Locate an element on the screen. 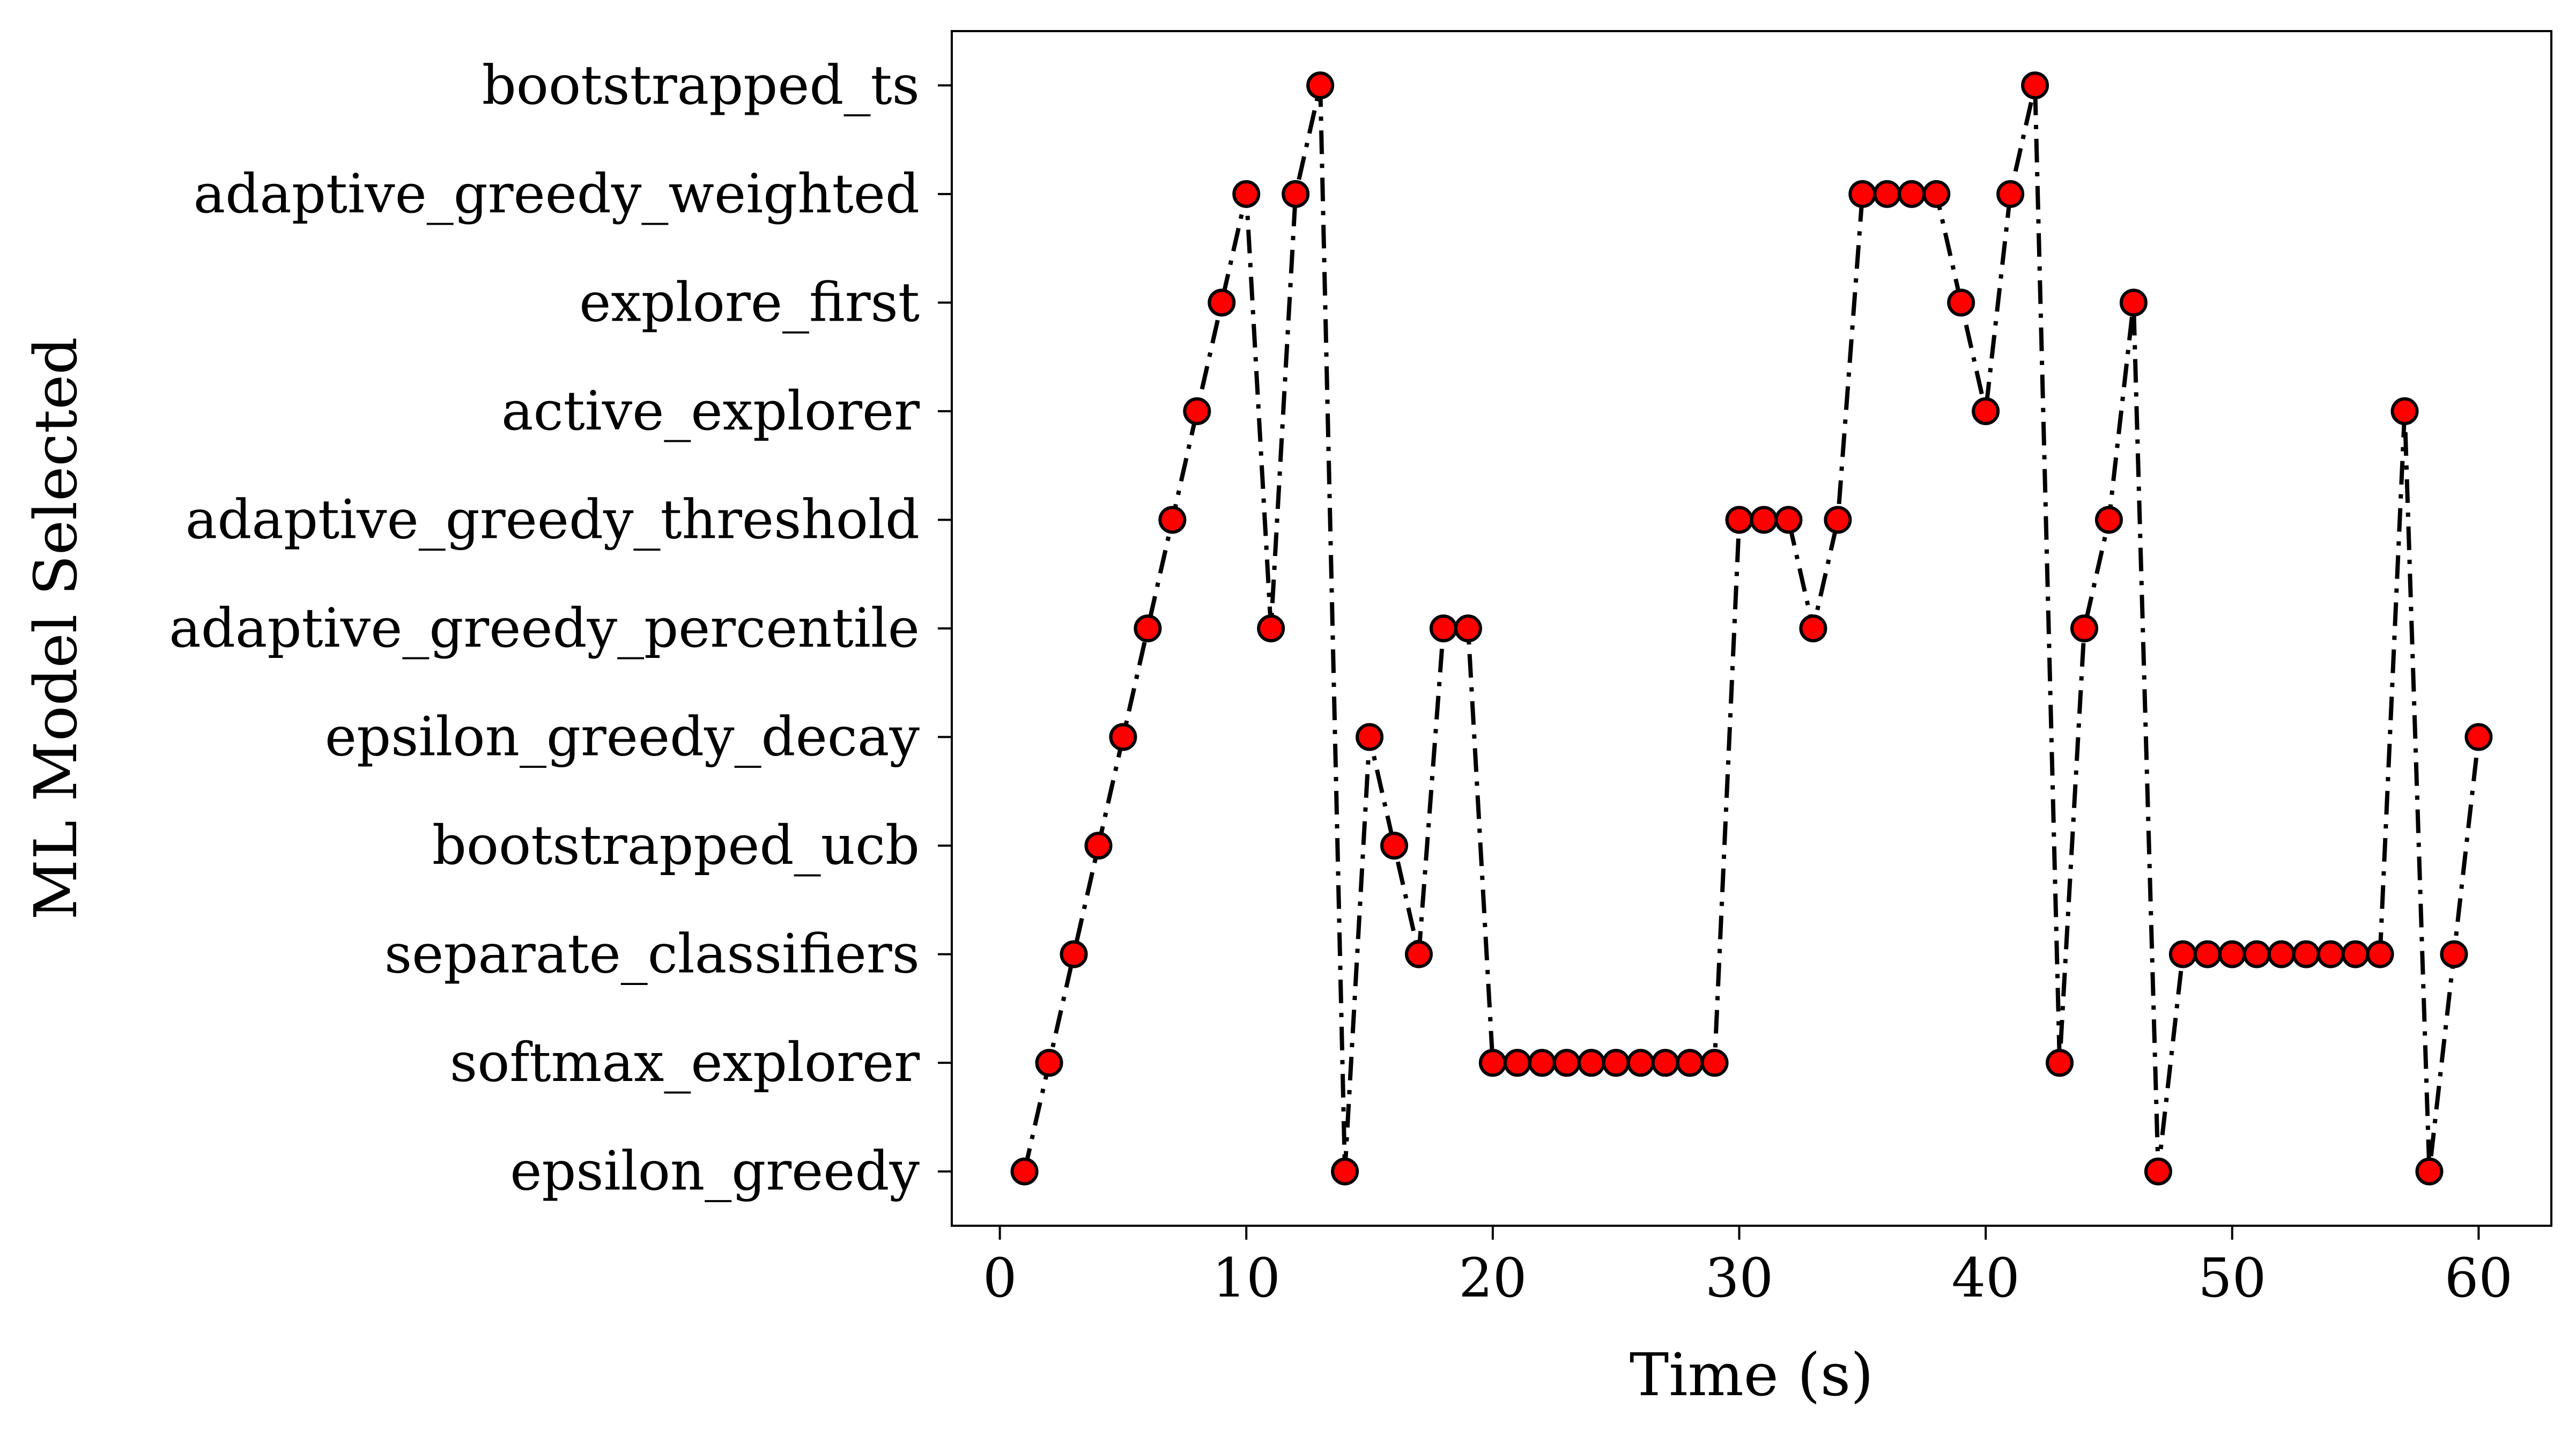  x-tick-label: 30 is located at coordinates (1739, 1278).